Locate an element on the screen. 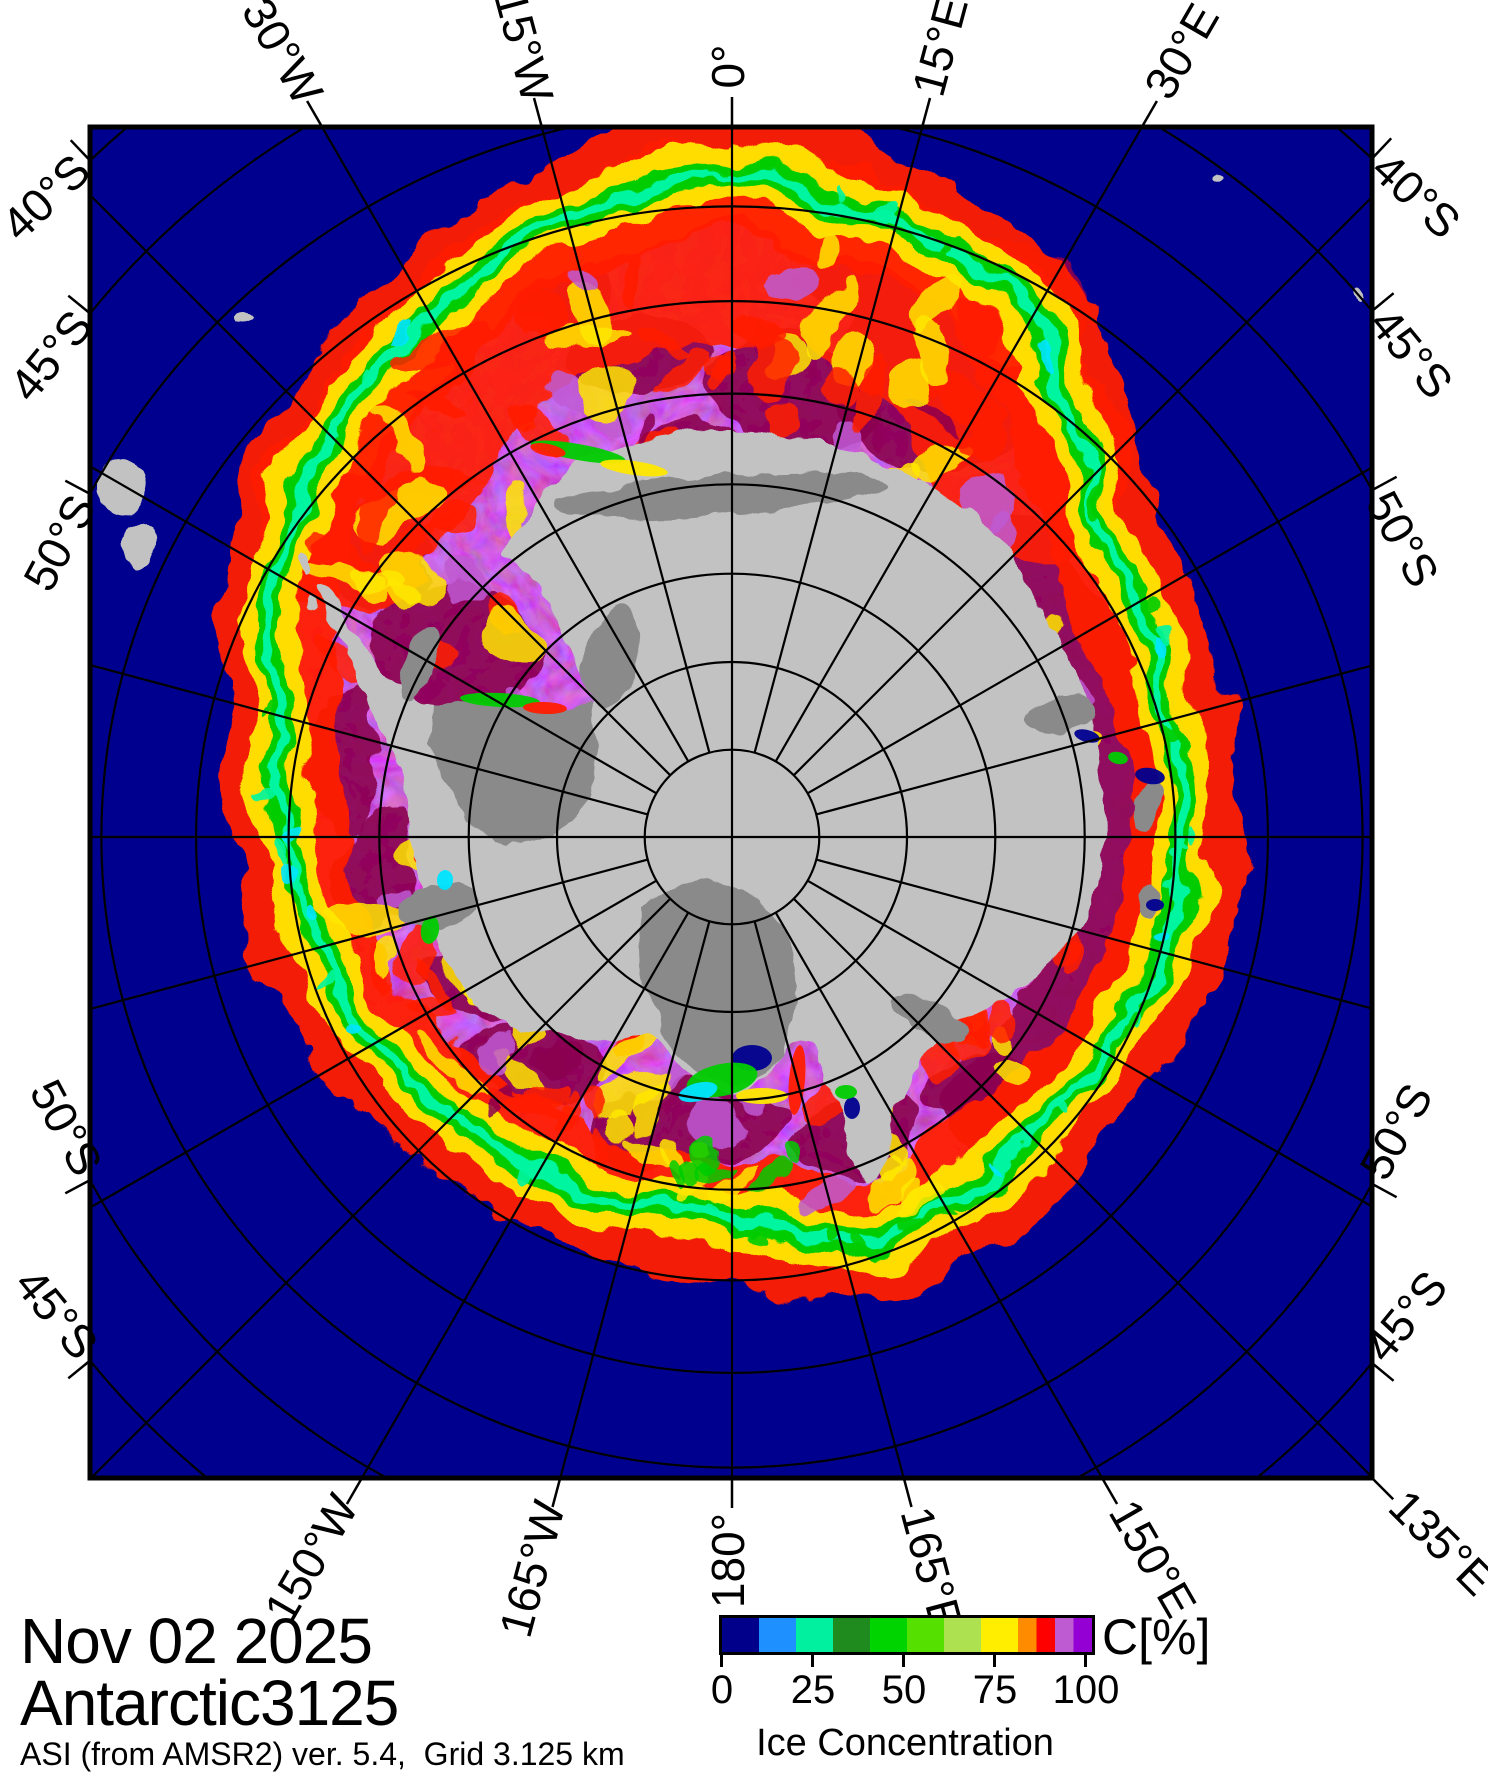  data-source-line: ASI (from AMSR2) ver. 5.4, Grid 3.125 km is located at coordinates (322, 1754).